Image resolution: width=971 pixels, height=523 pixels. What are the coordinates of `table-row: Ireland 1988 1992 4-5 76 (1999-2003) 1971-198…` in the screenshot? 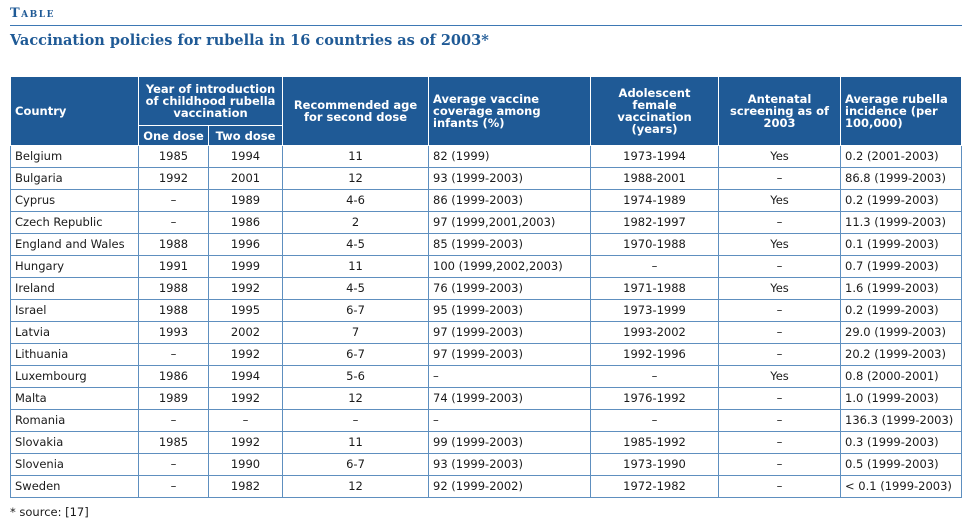 It's located at (486, 288).